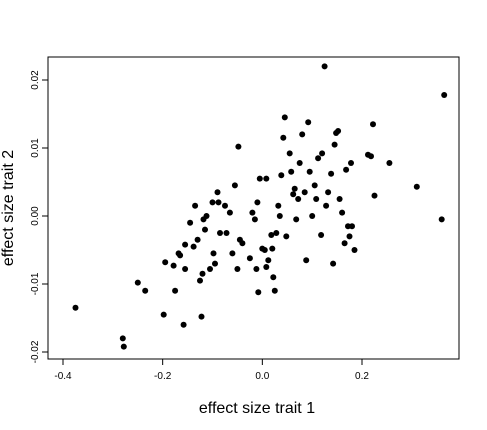  Describe the element at coordinates (262, 376) in the screenshot. I see `x-tick-label: 0.0` at that location.